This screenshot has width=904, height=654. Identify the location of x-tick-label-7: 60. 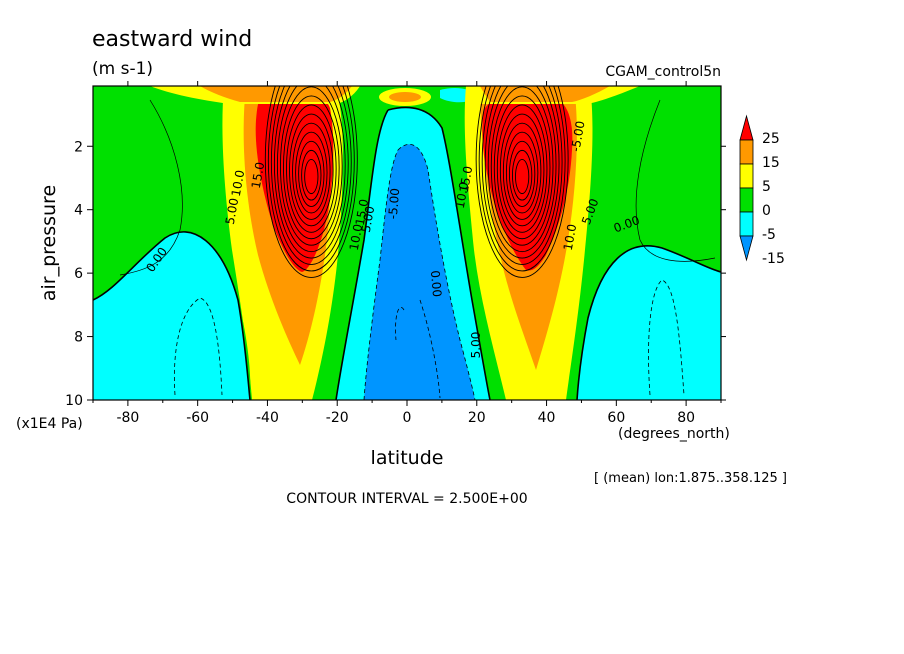
(616, 418).